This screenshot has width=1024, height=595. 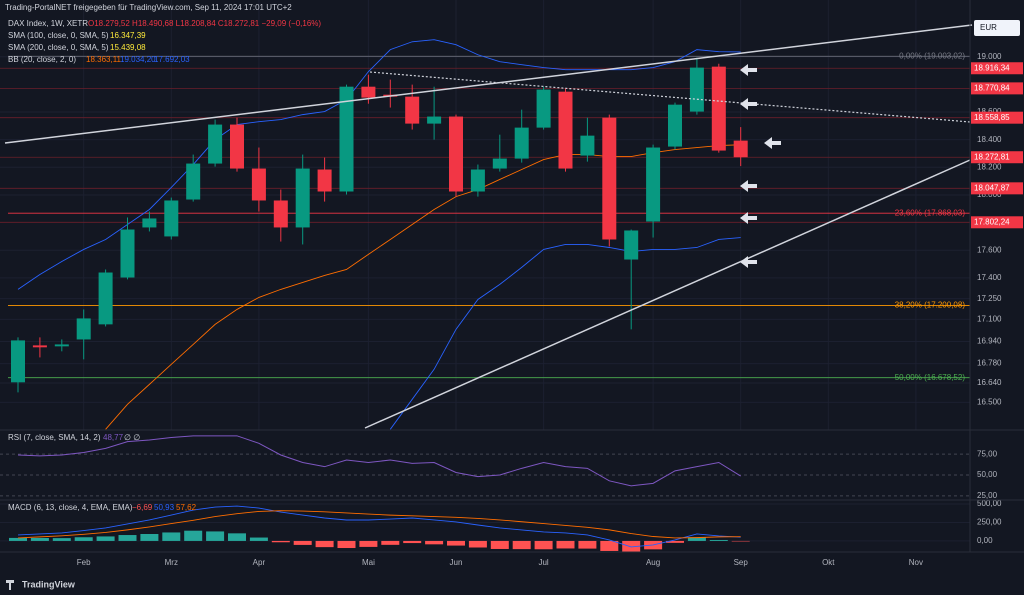 I want to click on legend-label: BB (20, close, 2, 0), so click(x=42, y=59).